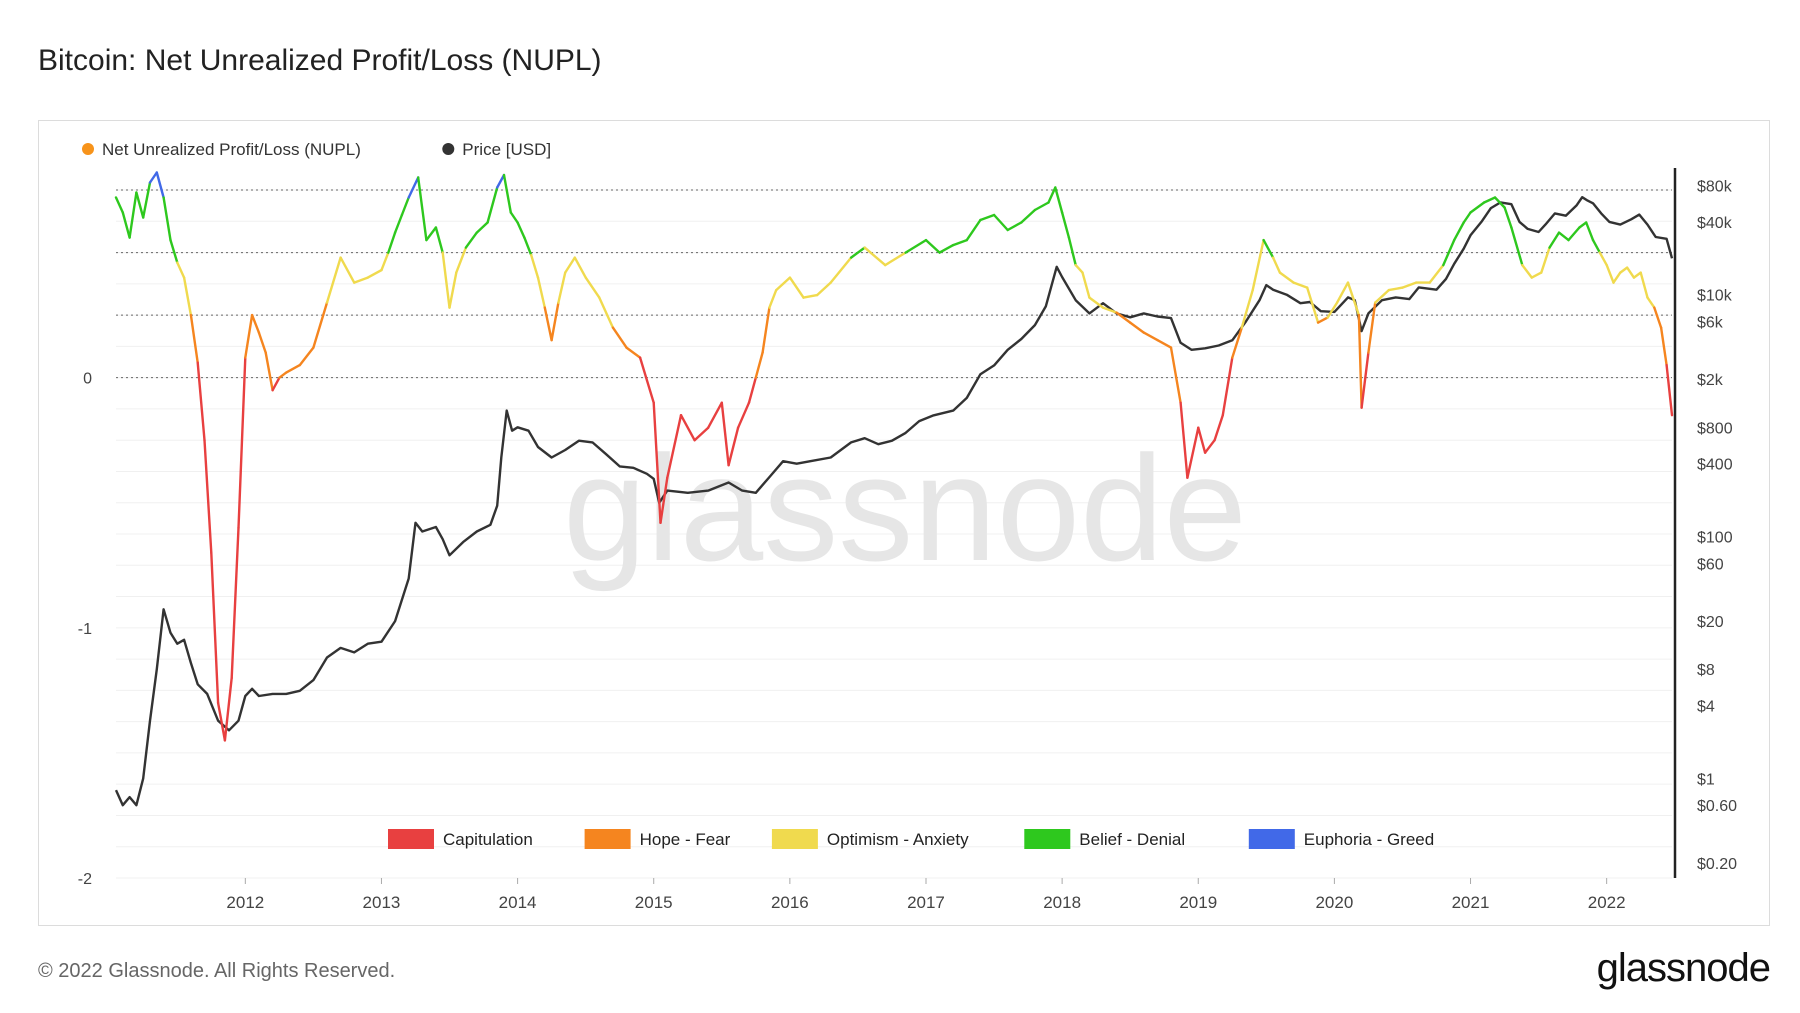  What do you see at coordinates (1132, 839) in the screenshot?
I see `zone-legend-label: Belief - Denial` at bounding box center [1132, 839].